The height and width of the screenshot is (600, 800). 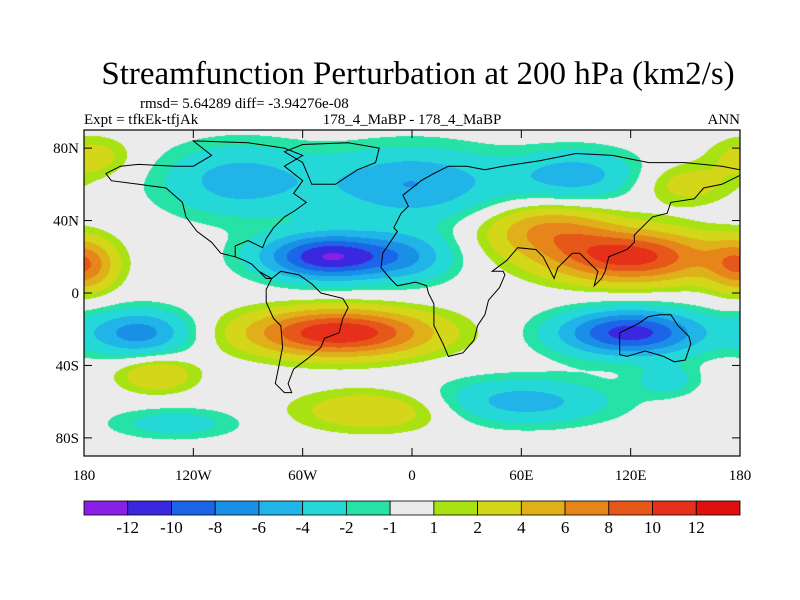 What do you see at coordinates (244, 104) in the screenshot?
I see `stats-text: rmsd= 5.64289 diff= -3.94276e-08` at bounding box center [244, 104].